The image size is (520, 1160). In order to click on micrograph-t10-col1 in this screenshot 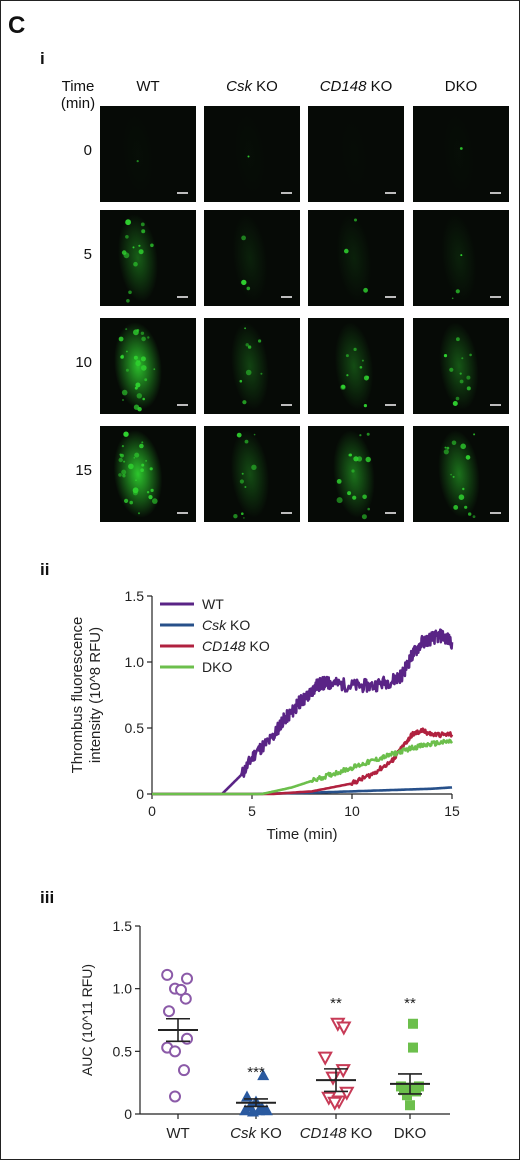, I will do `click(252, 366)`.